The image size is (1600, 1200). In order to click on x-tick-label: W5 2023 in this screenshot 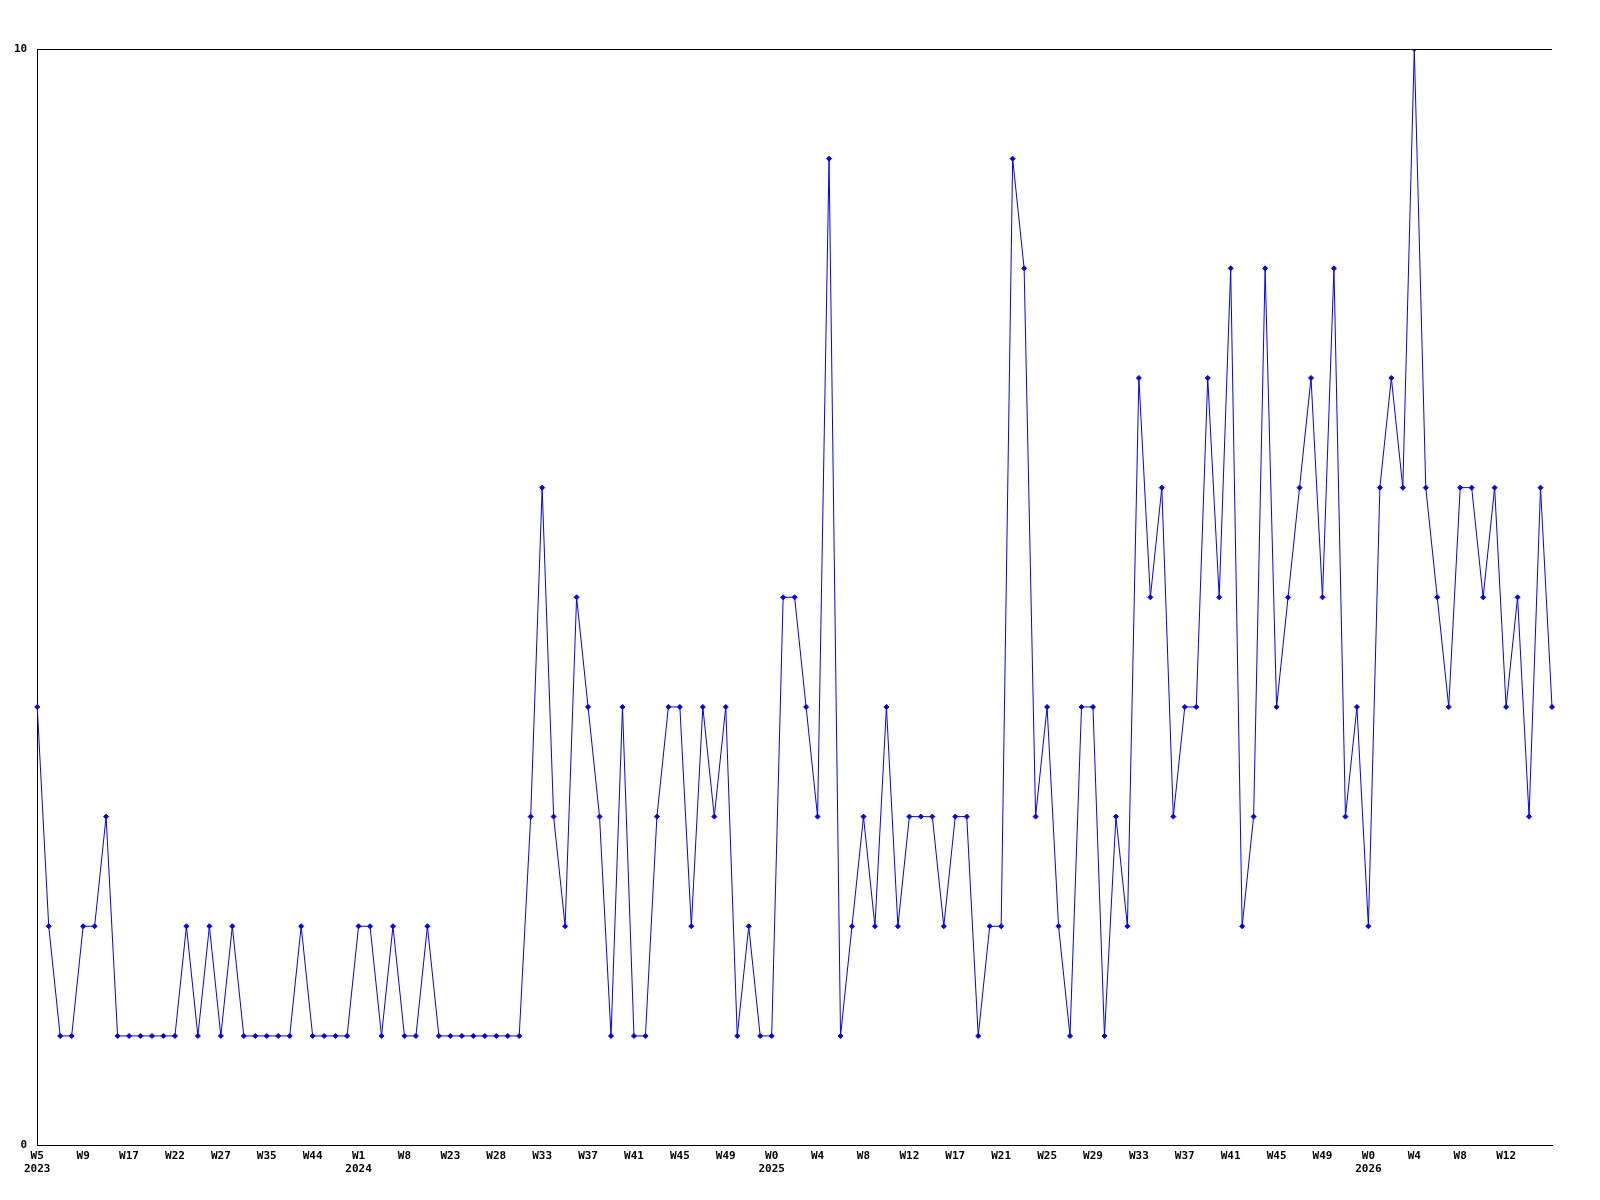, I will do `click(37, 1162)`.